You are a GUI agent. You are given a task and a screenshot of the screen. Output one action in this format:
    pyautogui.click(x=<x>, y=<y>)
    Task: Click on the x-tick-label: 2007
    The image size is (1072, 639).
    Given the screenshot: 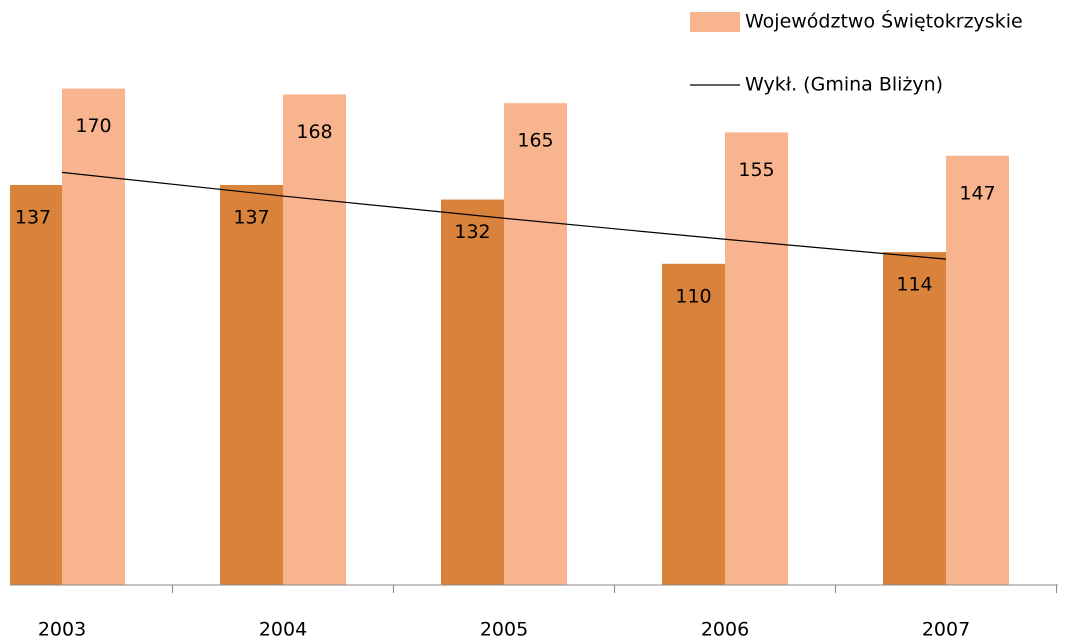 What is the action you would take?
    pyautogui.click(x=946, y=629)
    